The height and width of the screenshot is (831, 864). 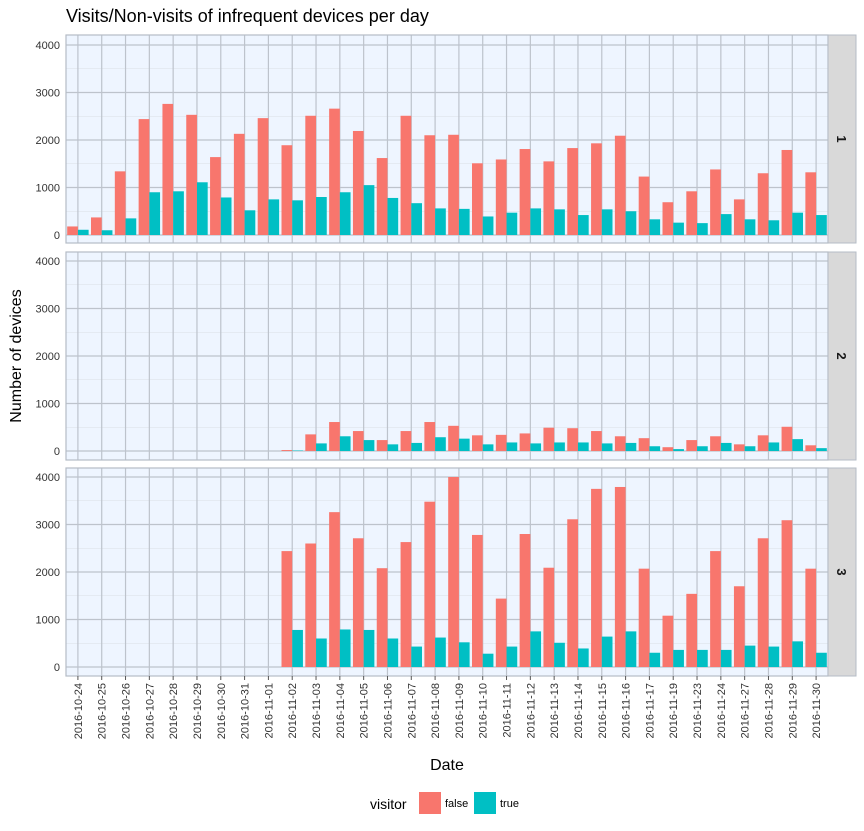 What do you see at coordinates (16, 355) in the screenshot?
I see `y-axis-title: Number of devices` at bounding box center [16, 355].